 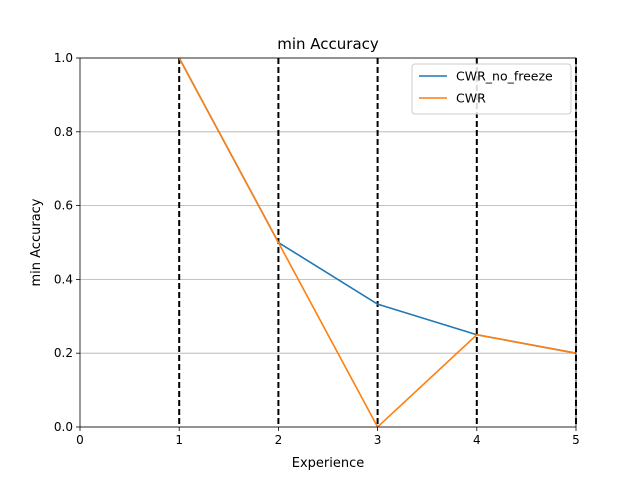 I want to click on y-tick-label: 0.6, so click(x=63, y=206).